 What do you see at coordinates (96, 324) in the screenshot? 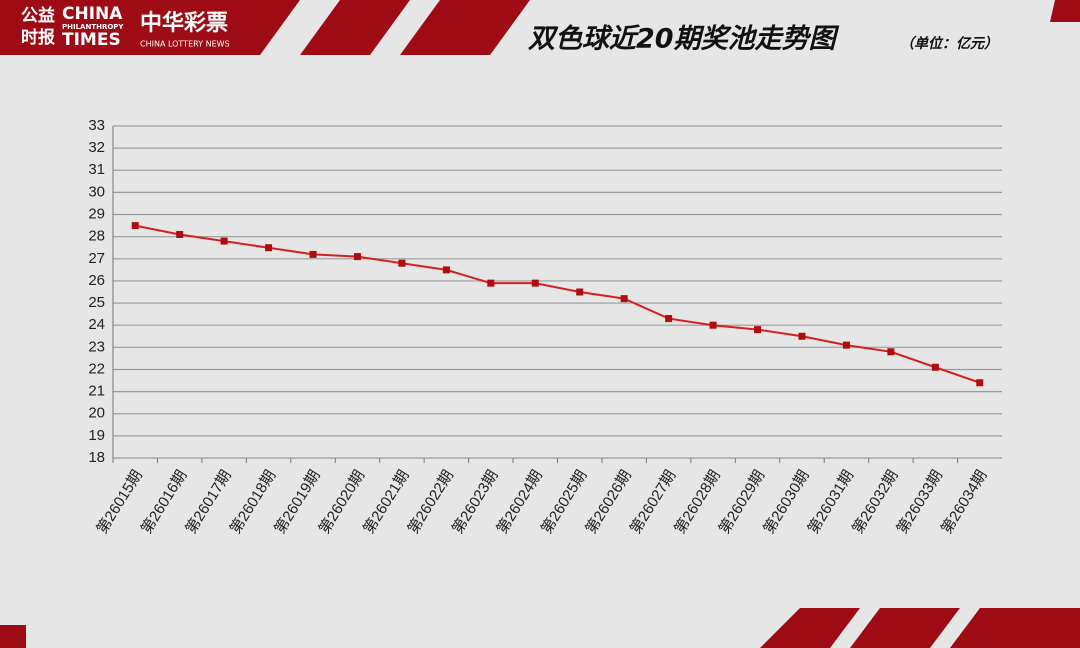
I see `y-tick-label: 24` at bounding box center [96, 324].